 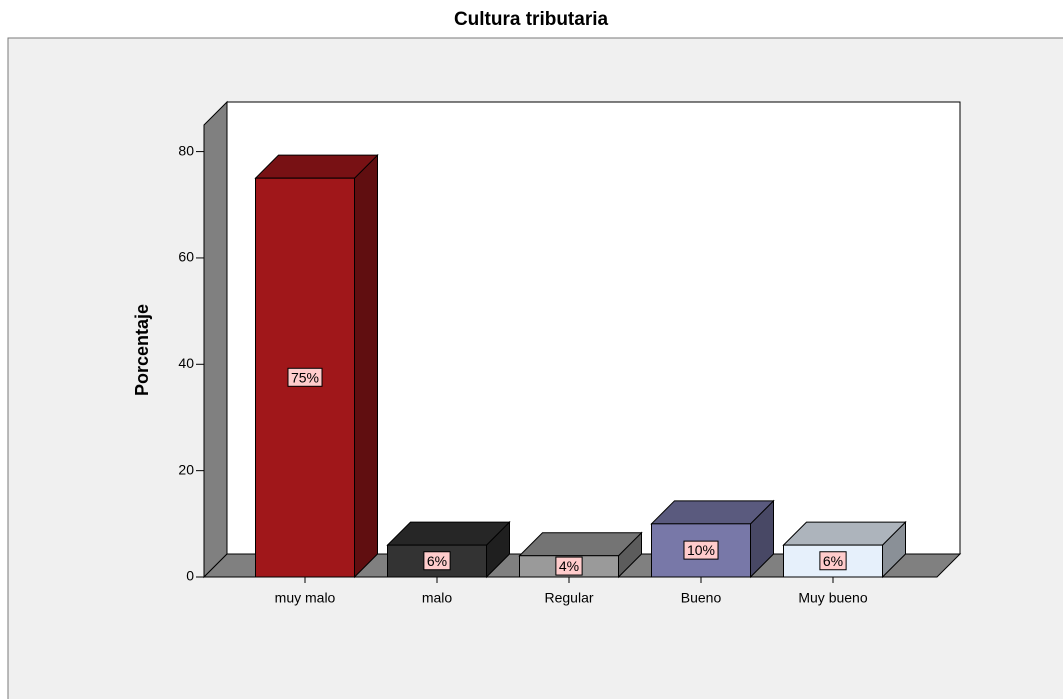 I want to click on x-tick-label: Muy bueno, so click(x=832, y=598).